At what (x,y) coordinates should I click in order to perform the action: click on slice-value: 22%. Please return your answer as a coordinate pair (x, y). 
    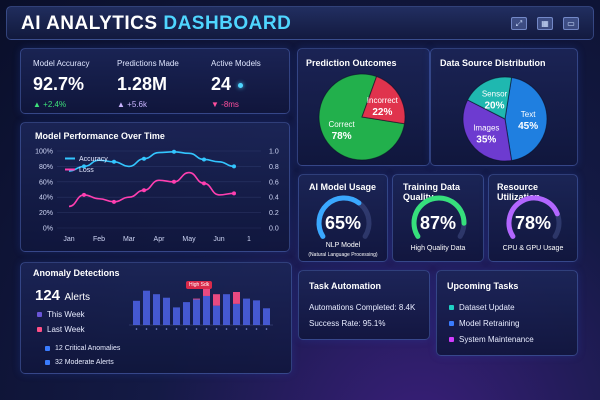
    Looking at the image, I should click on (382, 112).